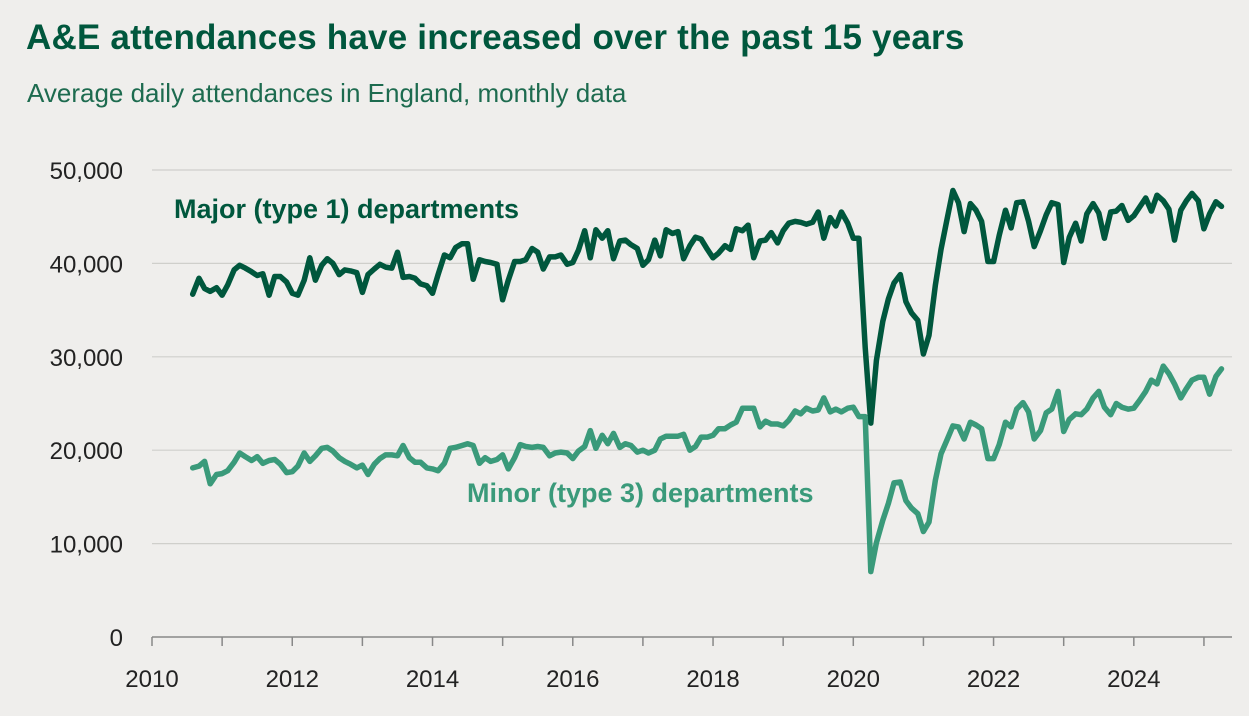 The image size is (1249, 716). What do you see at coordinates (86, 451) in the screenshot?
I see `y-tick-label: 20,000` at bounding box center [86, 451].